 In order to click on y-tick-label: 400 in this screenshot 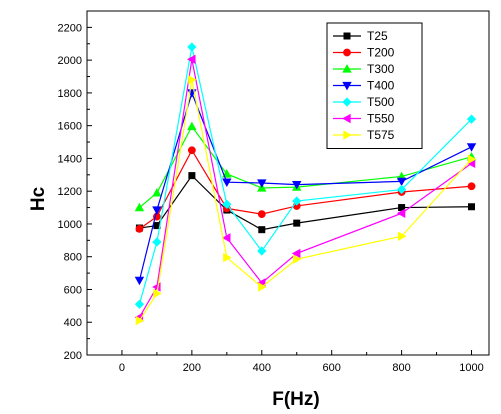, I will do `click(73, 323)`.